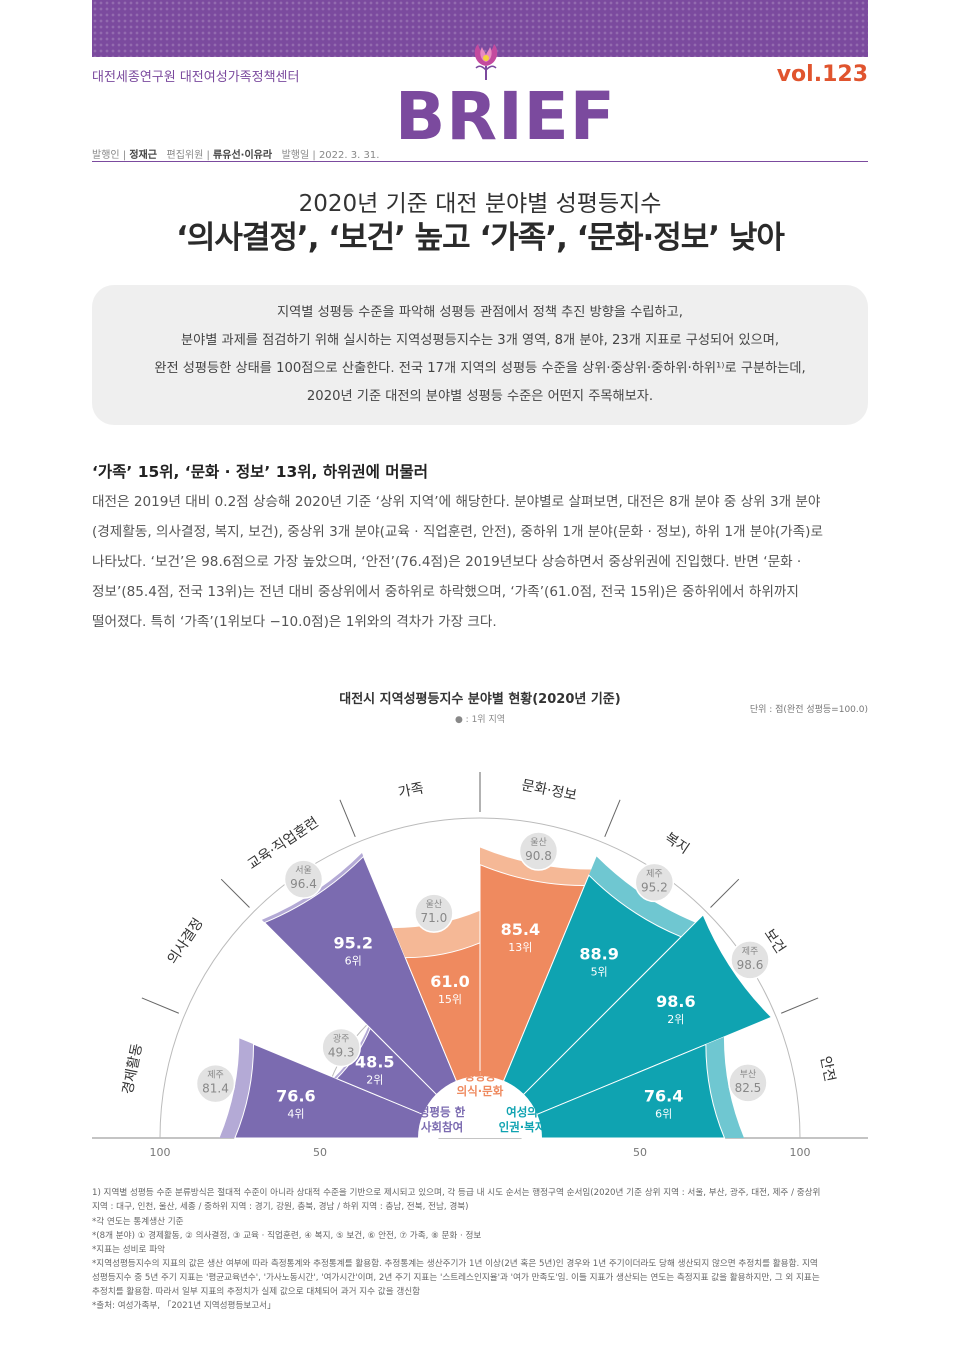 The width and height of the screenshot is (960, 1357). I want to click on rank-label: 13위, so click(520, 947).